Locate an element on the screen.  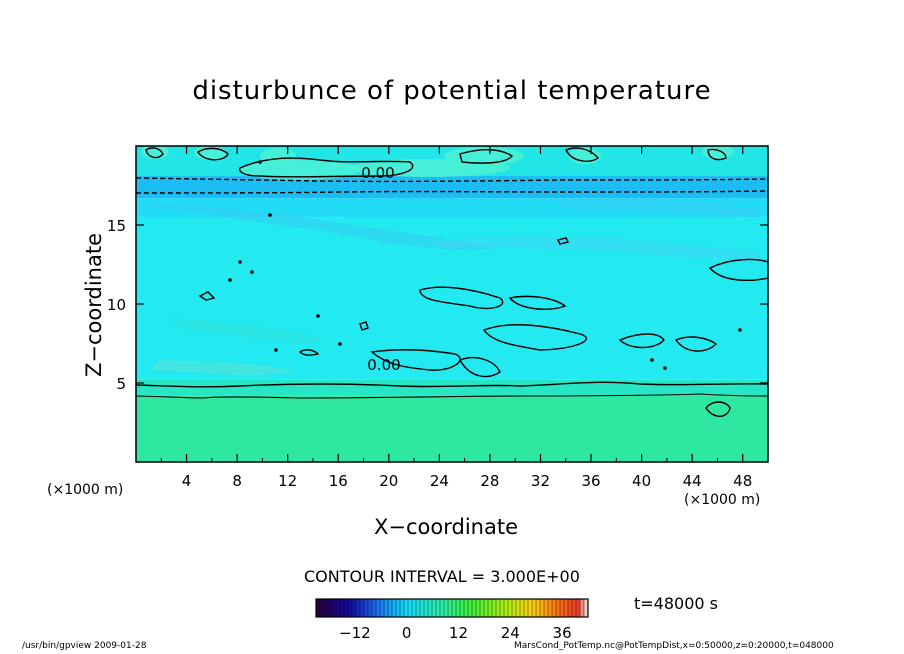
y-tick-label: 5 is located at coordinates (121, 384).